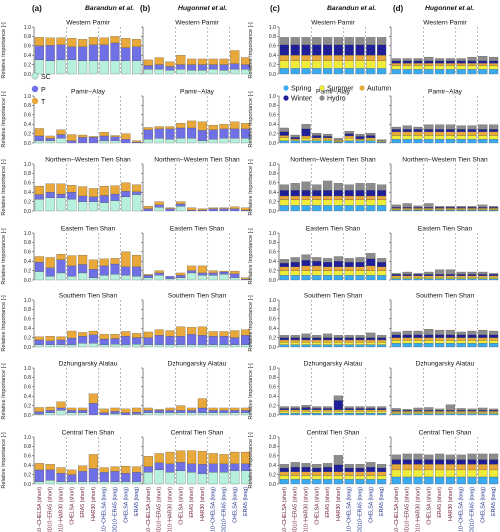 This screenshot has height=532, width=500. What do you see at coordinates (333, 23) in the screenshot?
I see `region-title: Western Pamir` at bounding box center [333, 23].